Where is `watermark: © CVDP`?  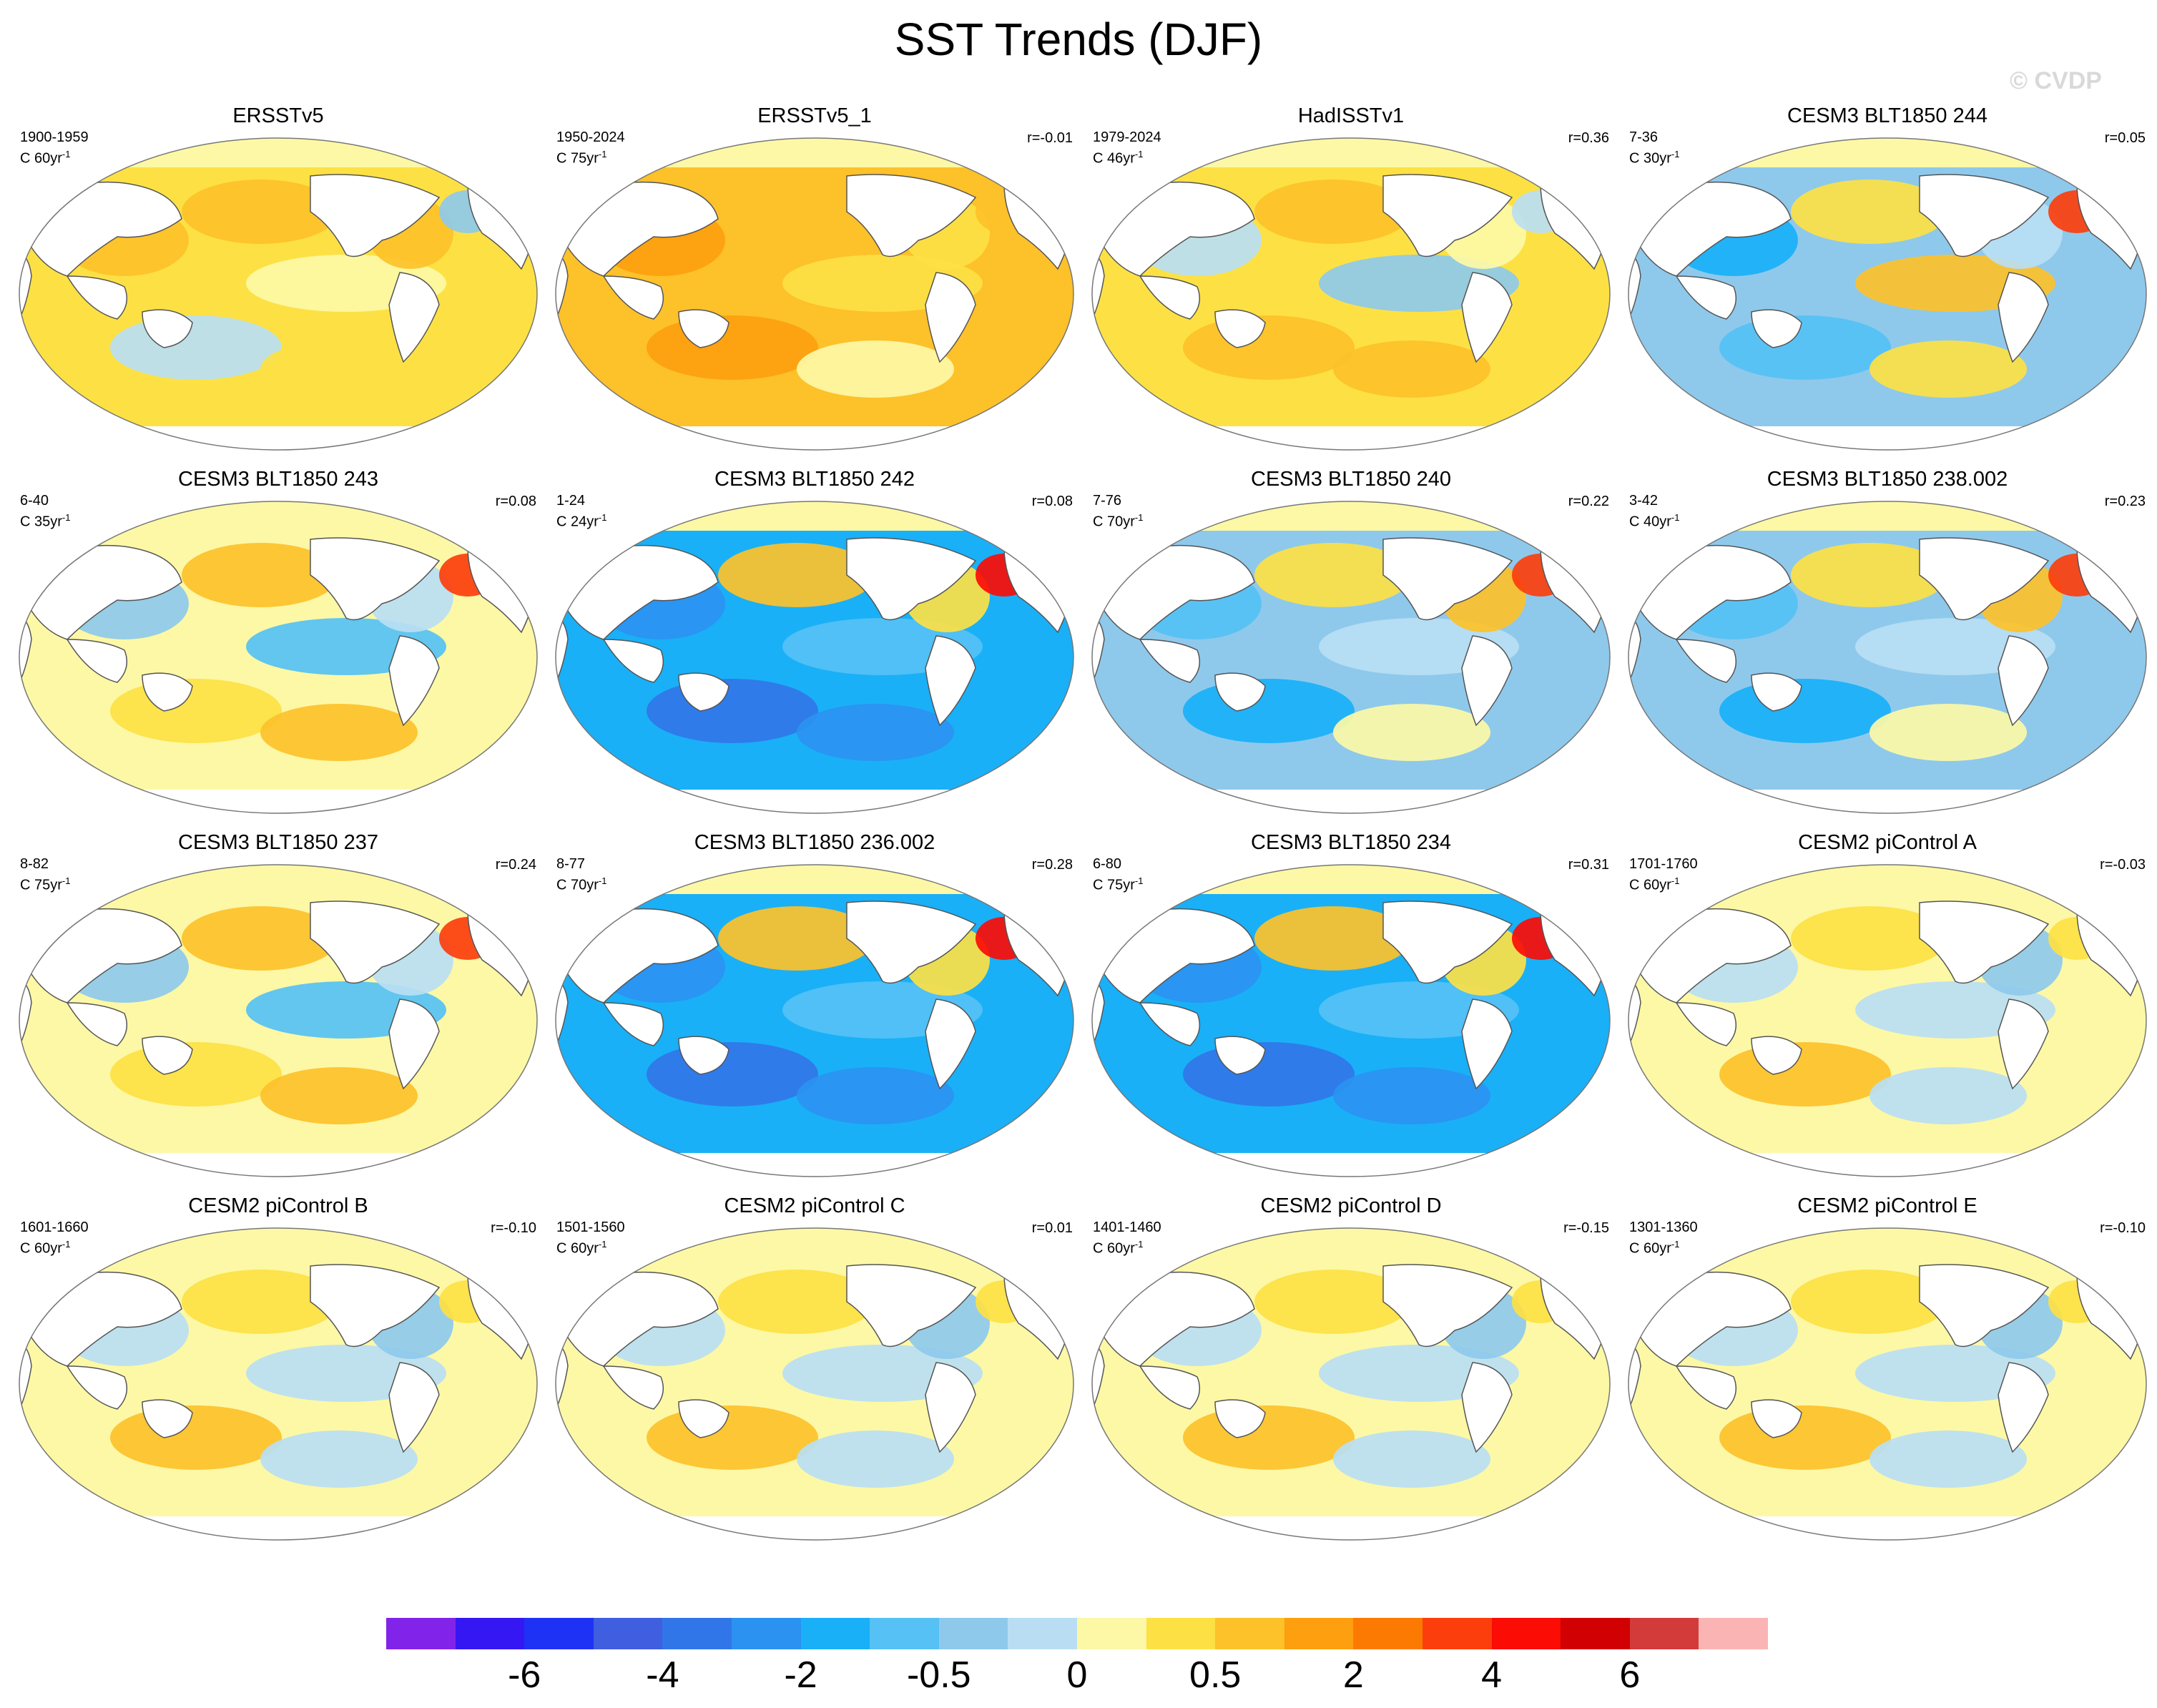
watermark: © CVDP is located at coordinates (2056, 80).